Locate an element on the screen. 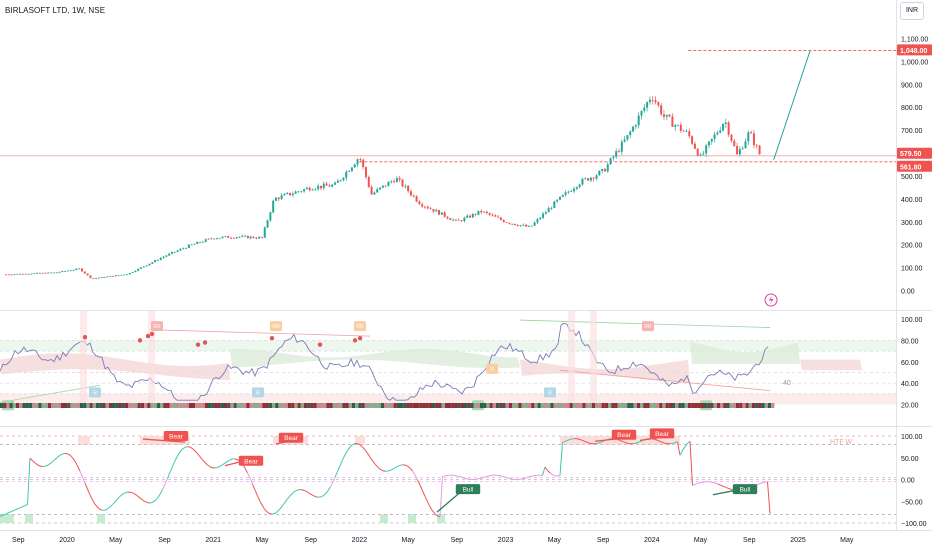 The height and width of the screenshot is (550, 932). rsi-lower-band is located at coordinates (448, 399).